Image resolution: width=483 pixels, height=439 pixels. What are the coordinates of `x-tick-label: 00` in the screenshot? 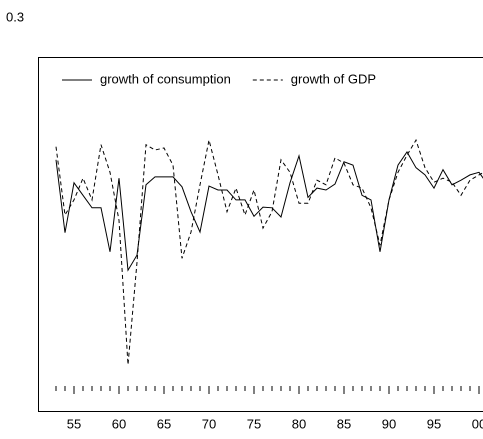 It's located at (477, 423).